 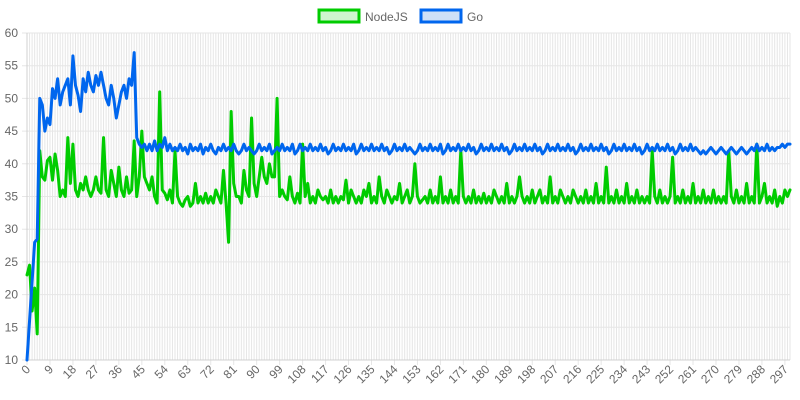 I want to click on y-tick-label: 25, so click(x=12, y=262).